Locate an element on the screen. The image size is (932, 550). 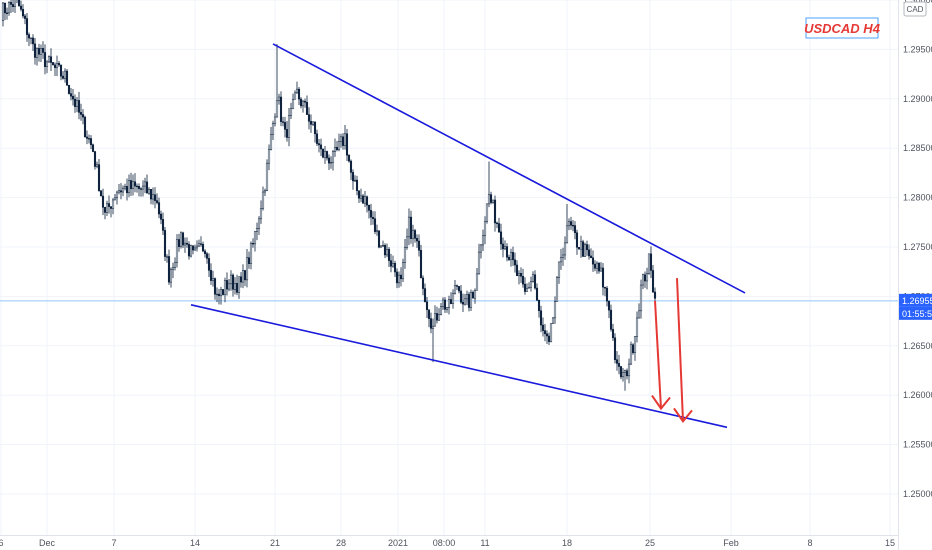
short-arrow is located at coordinates (661, 355).